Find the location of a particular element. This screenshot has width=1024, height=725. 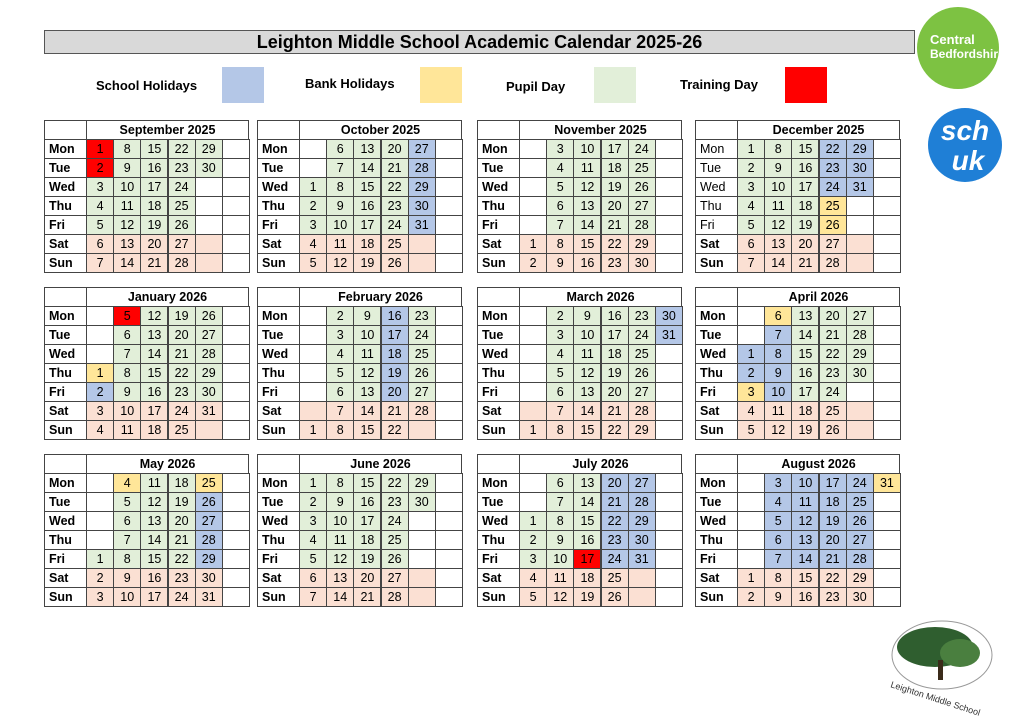

day-cell: 15 is located at coordinates (805, 149).